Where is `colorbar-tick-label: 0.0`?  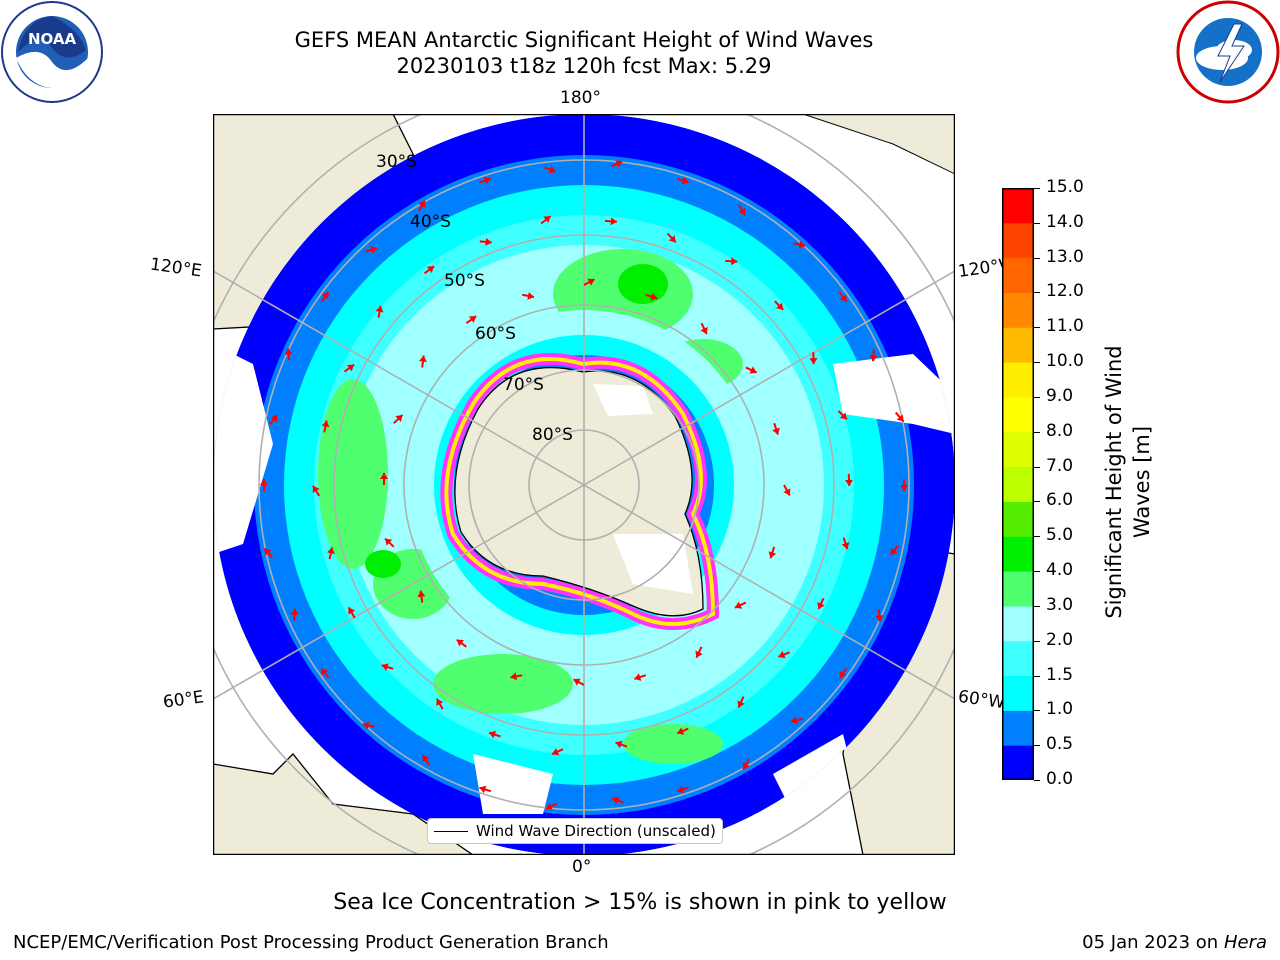
colorbar-tick-label: 0.0 is located at coordinates (1060, 779).